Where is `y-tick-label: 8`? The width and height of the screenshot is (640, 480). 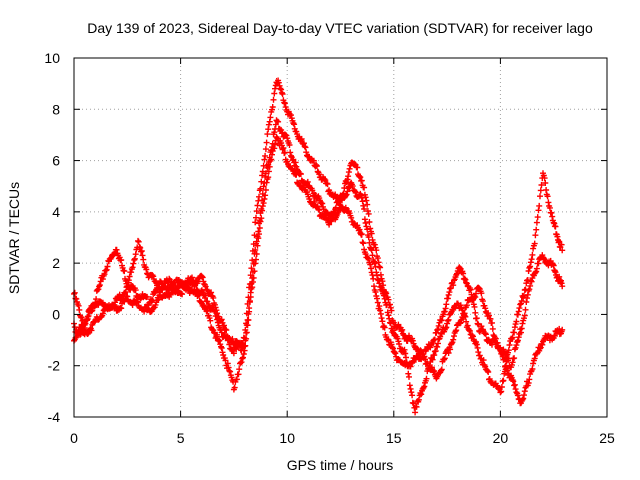 y-tick-label: 8 is located at coordinates (56, 109).